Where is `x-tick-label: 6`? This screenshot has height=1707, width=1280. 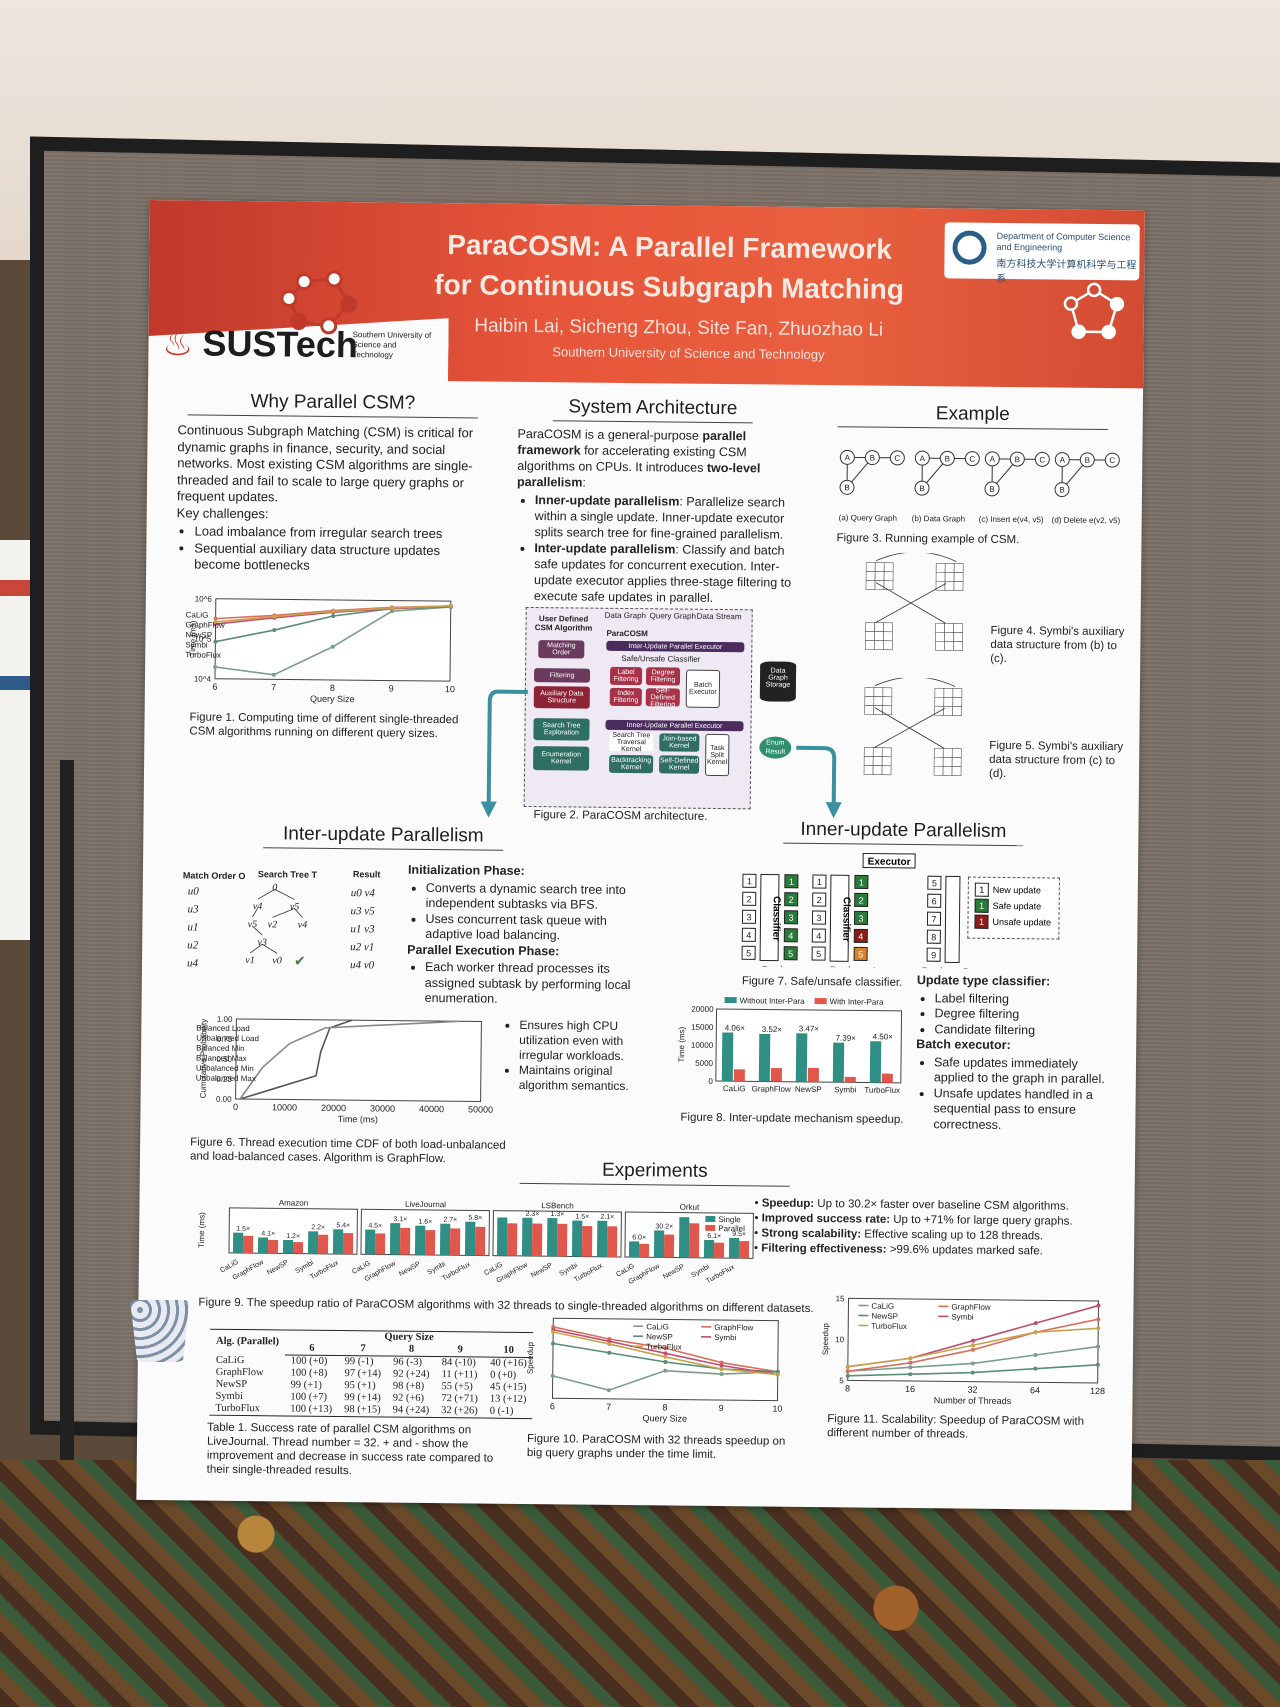
x-tick-label: 6 is located at coordinates (214, 687).